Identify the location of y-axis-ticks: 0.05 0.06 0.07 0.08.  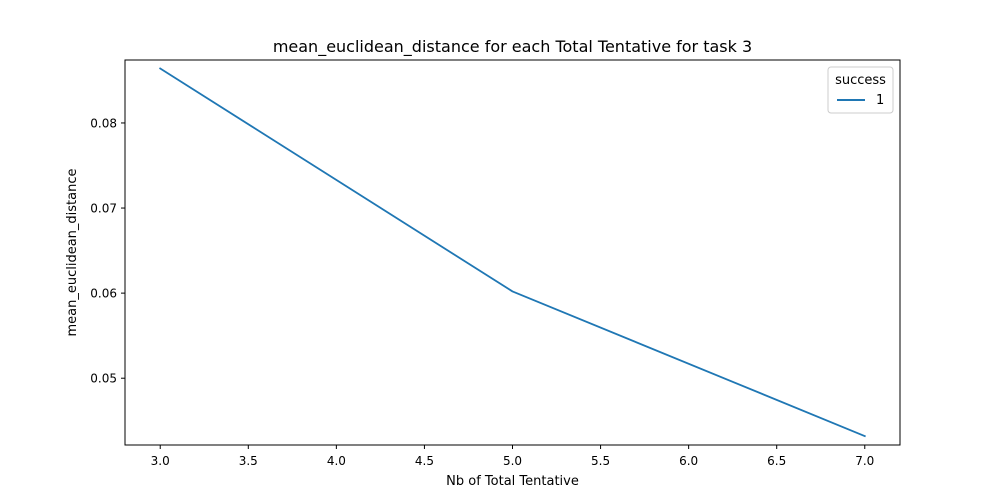
(107, 251).